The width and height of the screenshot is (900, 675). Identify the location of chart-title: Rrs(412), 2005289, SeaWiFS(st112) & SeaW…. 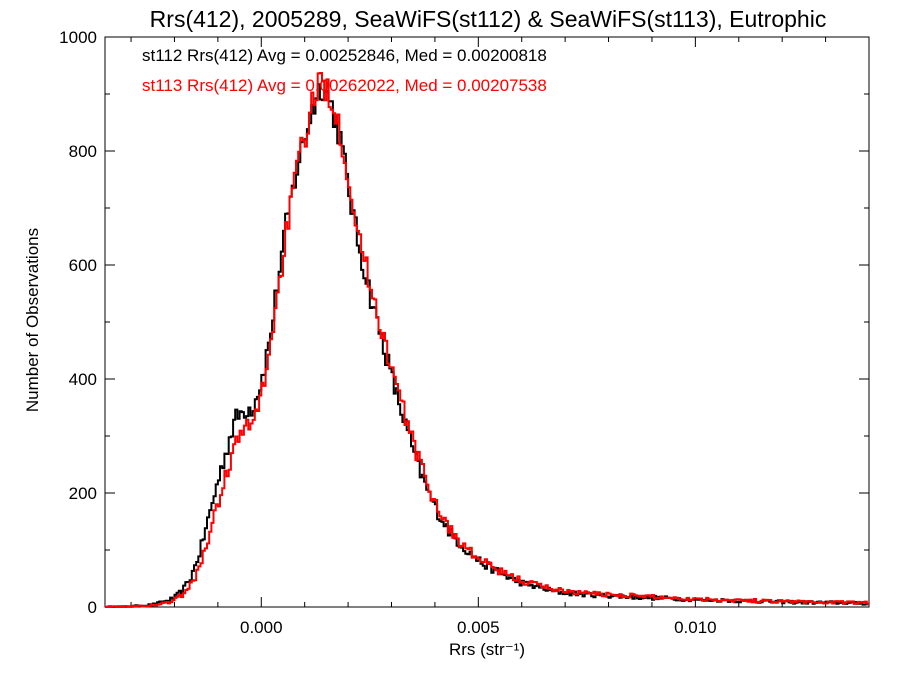
(488, 19).